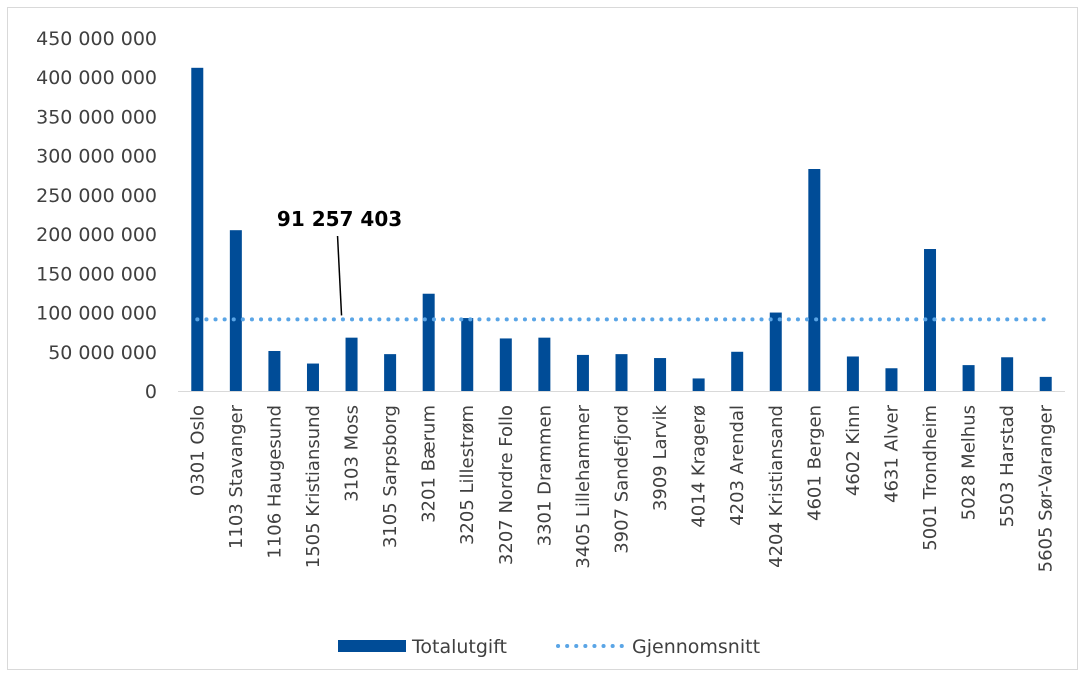 This screenshot has height=679, width=1086. What do you see at coordinates (467, 475) in the screenshot?
I see `x-tick-label: 3205 Lillestrøm` at bounding box center [467, 475].